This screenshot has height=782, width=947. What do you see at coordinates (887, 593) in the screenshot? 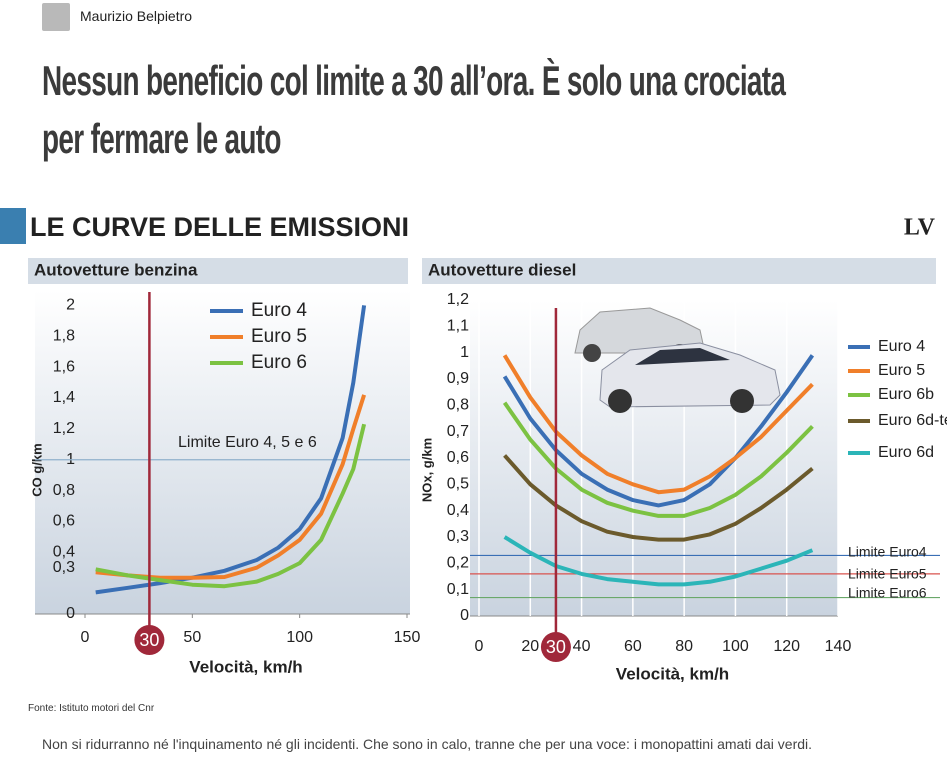
I see `reference-label: Limite Euro6` at bounding box center [887, 593].